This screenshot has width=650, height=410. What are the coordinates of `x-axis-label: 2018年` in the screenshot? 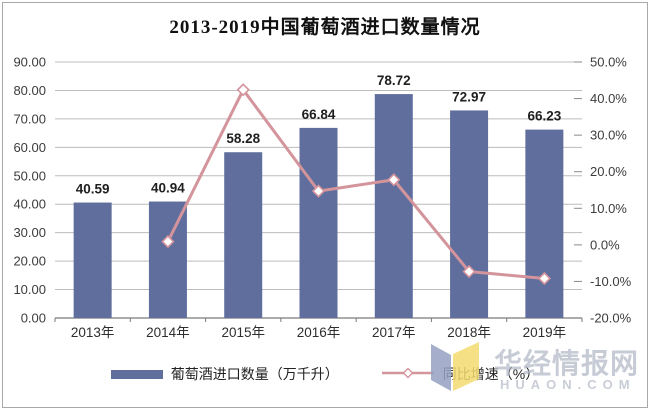 It's located at (469, 332).